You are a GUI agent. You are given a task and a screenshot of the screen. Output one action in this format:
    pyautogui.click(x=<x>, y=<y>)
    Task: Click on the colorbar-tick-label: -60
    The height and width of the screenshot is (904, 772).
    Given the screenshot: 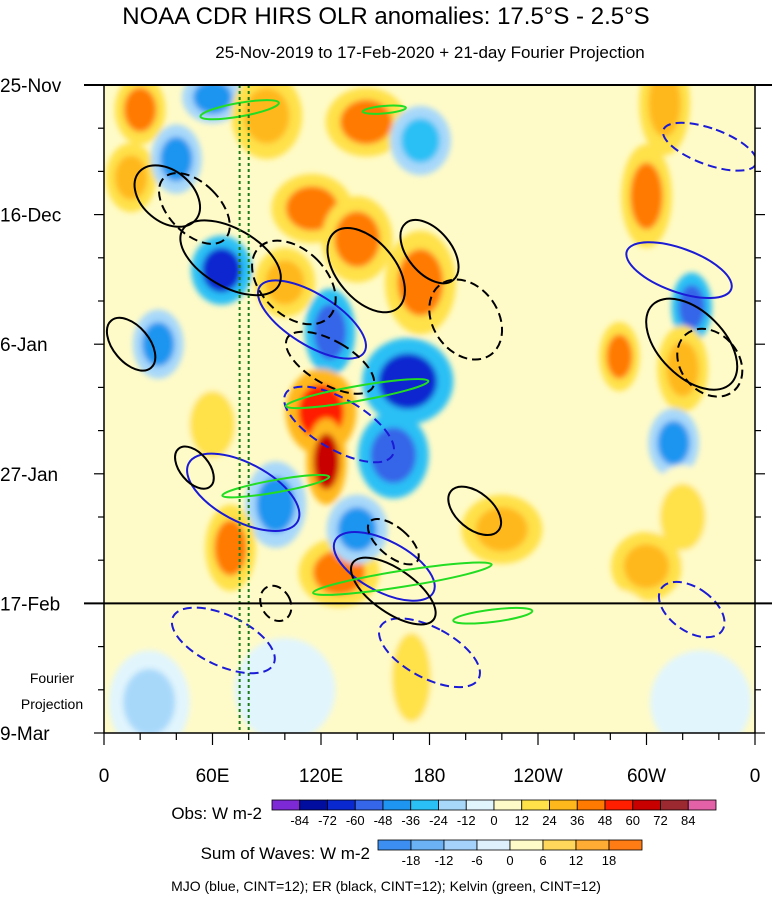 What is the action you would take?
    pyautogui.click(x=355, y=820)
    